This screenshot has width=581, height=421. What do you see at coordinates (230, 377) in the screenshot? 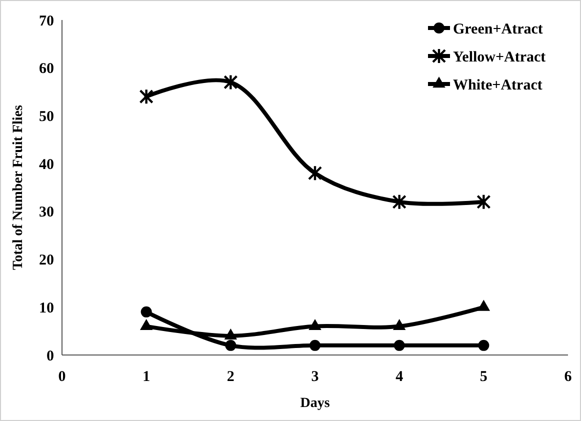
I see `x-tick-label: 2` at bounding box center [230, 377].